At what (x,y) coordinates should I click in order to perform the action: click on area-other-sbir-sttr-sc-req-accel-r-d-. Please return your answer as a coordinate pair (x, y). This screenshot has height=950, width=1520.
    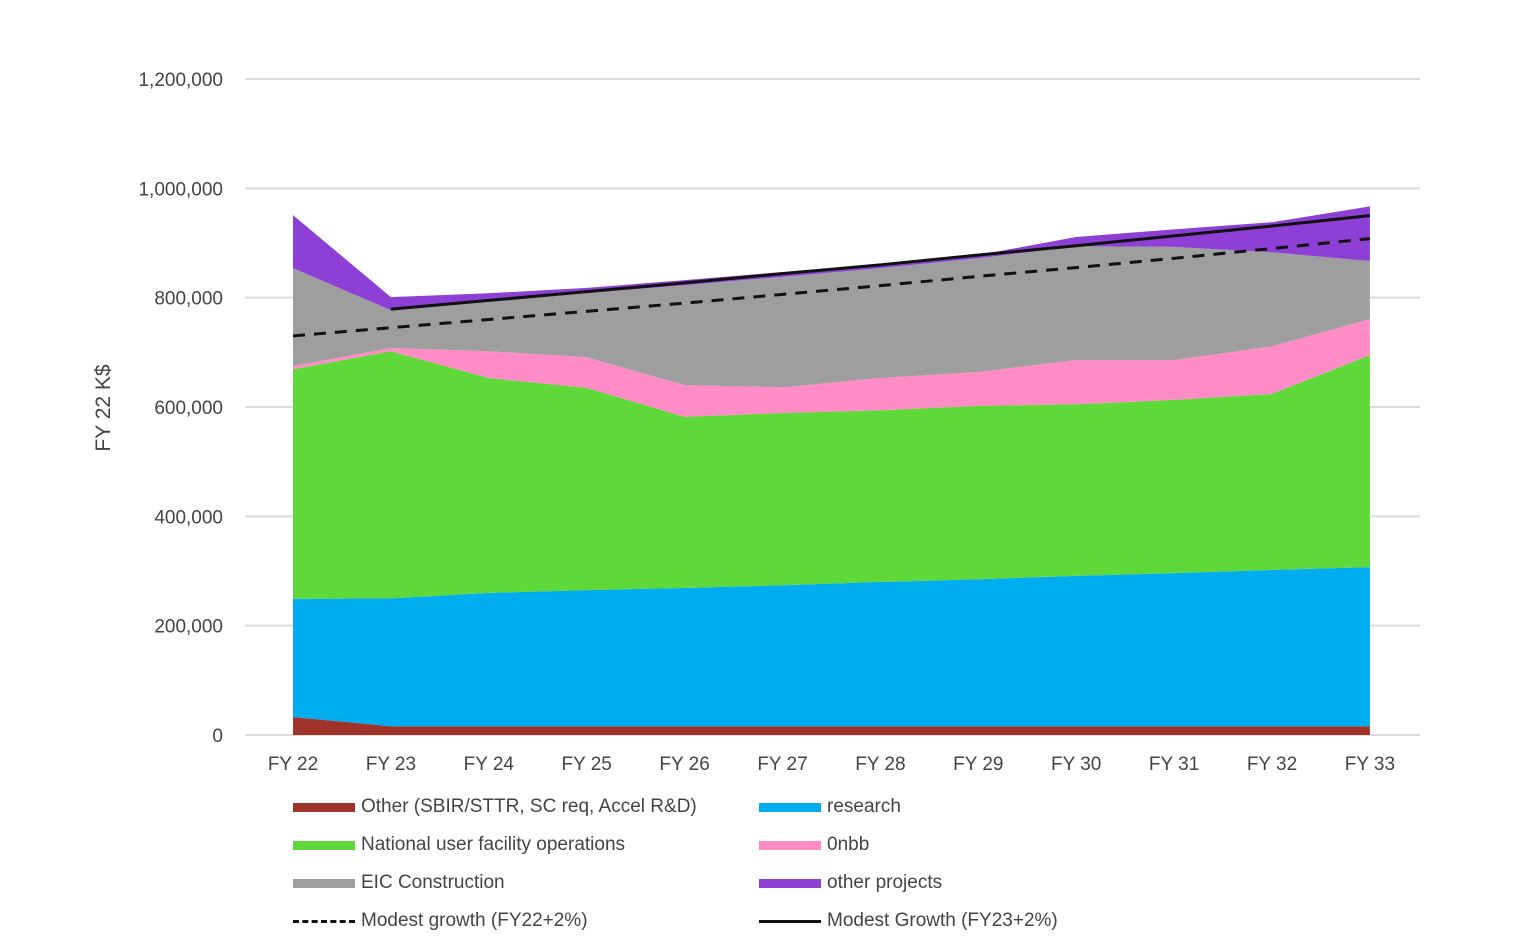
    Looking at the image, I should click on (831, 725).